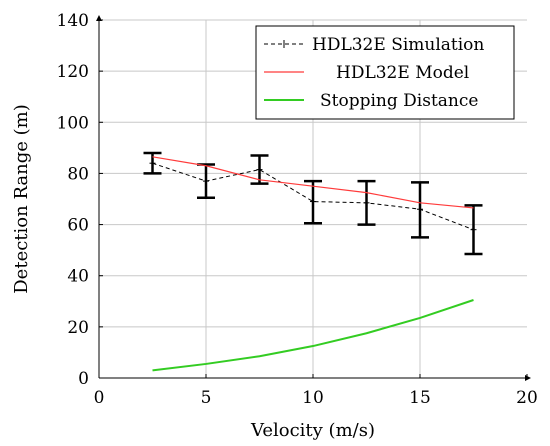 This screenshot has width=550, height=446. Describe the element at coordinates (83, 379) in the screenshot. I see `y-tick-label: 0` at that location.